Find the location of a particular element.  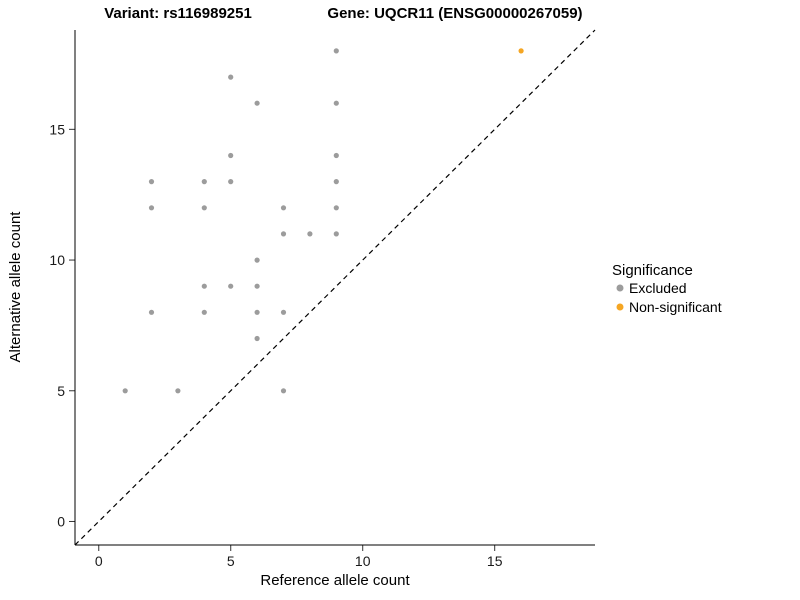

y-tick-label: 5 is located at coordinates (61, 391).